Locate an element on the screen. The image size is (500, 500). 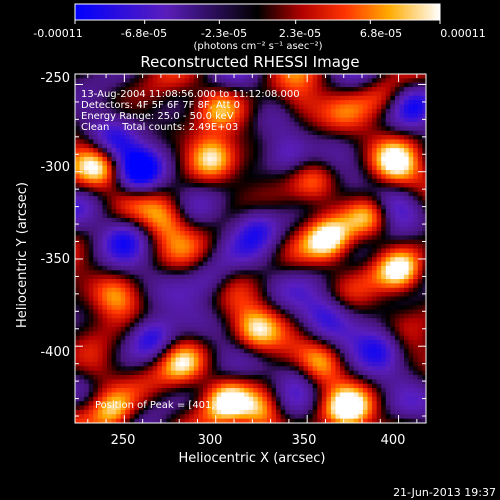
x-axis-label: Heliocentric X (arcsec) is located at coordinates (252, 458).